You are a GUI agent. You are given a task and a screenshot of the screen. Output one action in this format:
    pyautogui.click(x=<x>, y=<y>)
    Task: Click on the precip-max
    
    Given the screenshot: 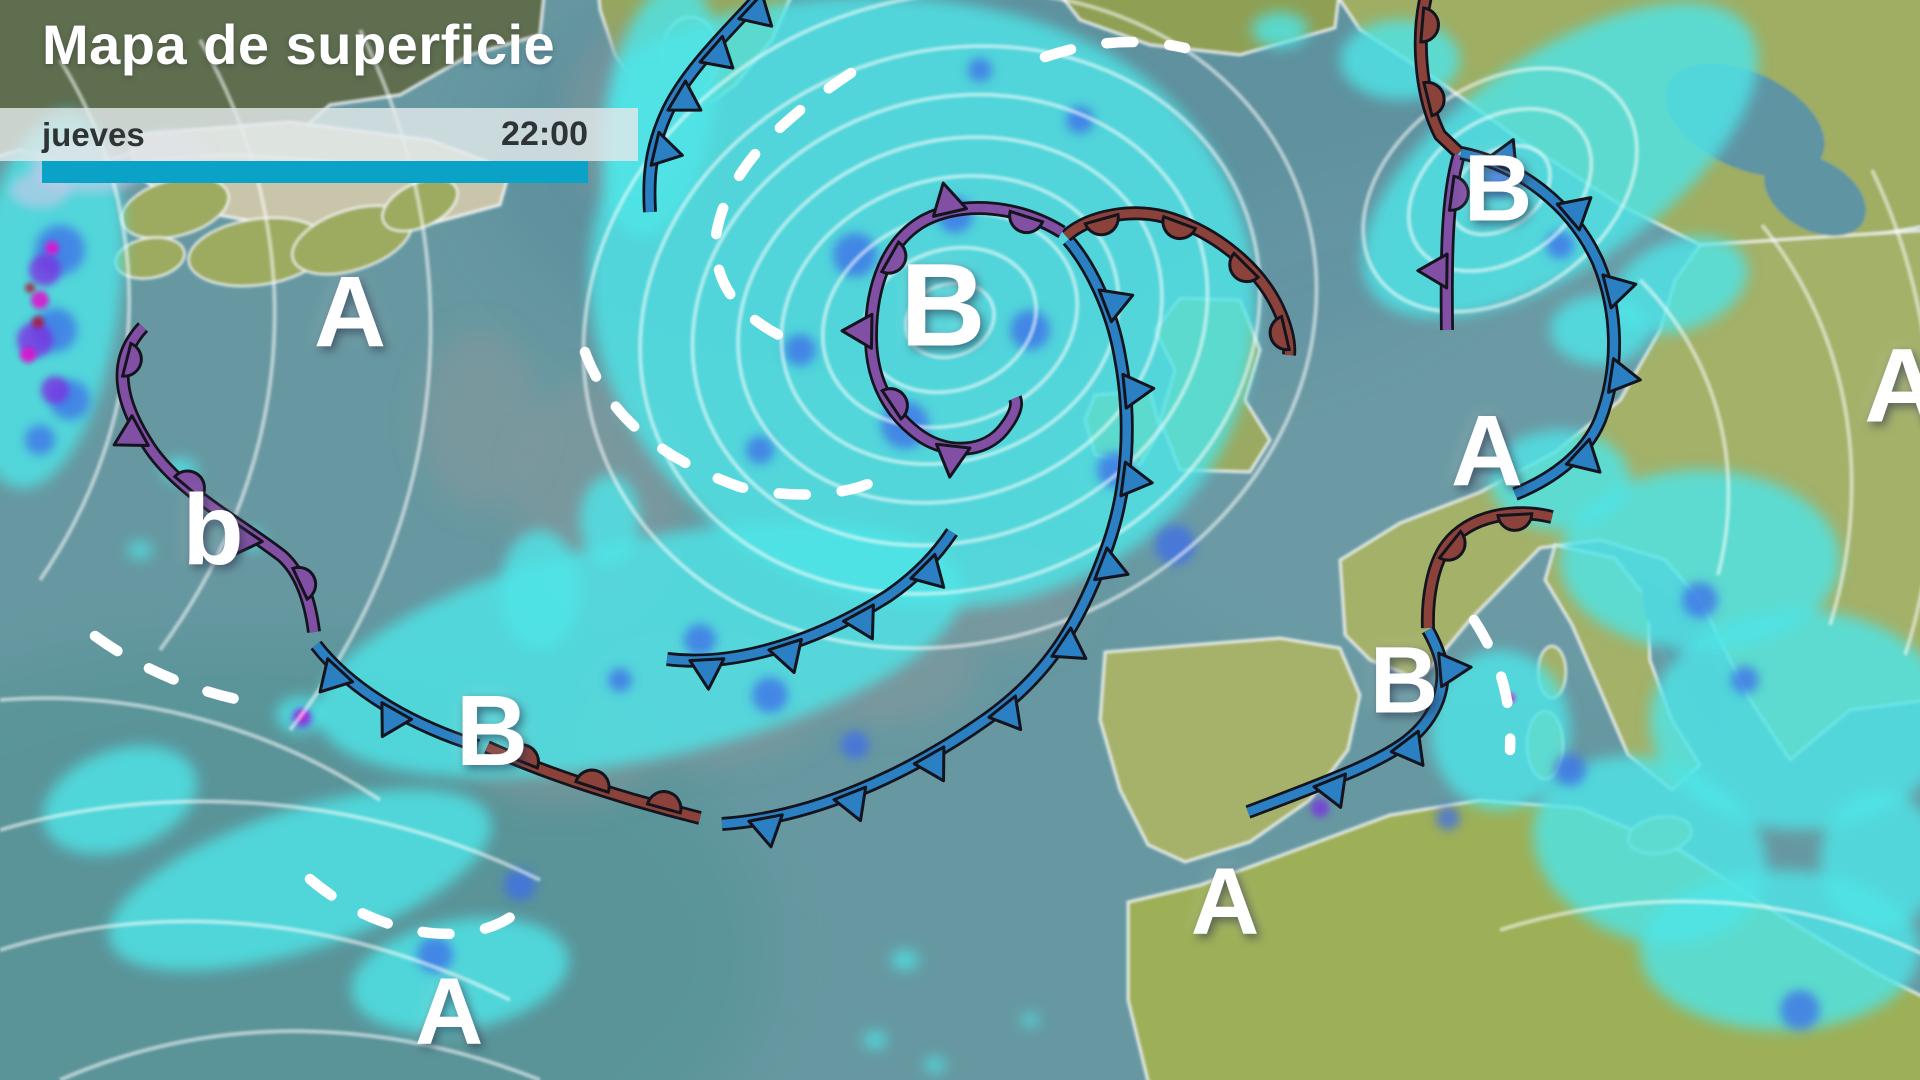 What is the action you would take?
    pyautogui.click(x=34, y=305)
    